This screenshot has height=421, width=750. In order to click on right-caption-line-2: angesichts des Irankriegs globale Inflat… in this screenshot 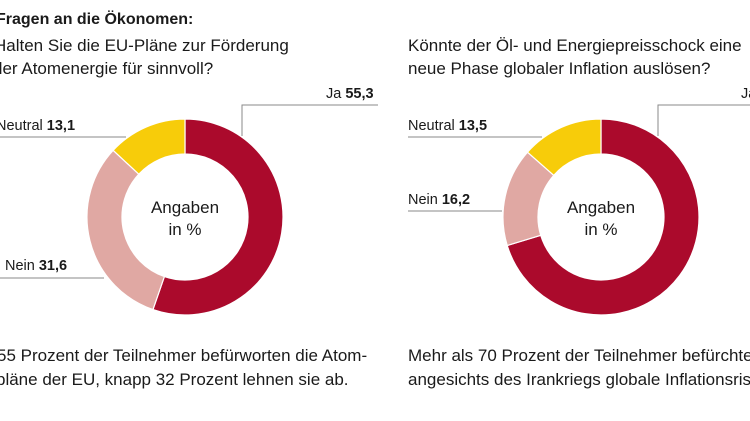, I will do `click(579, 379)`.